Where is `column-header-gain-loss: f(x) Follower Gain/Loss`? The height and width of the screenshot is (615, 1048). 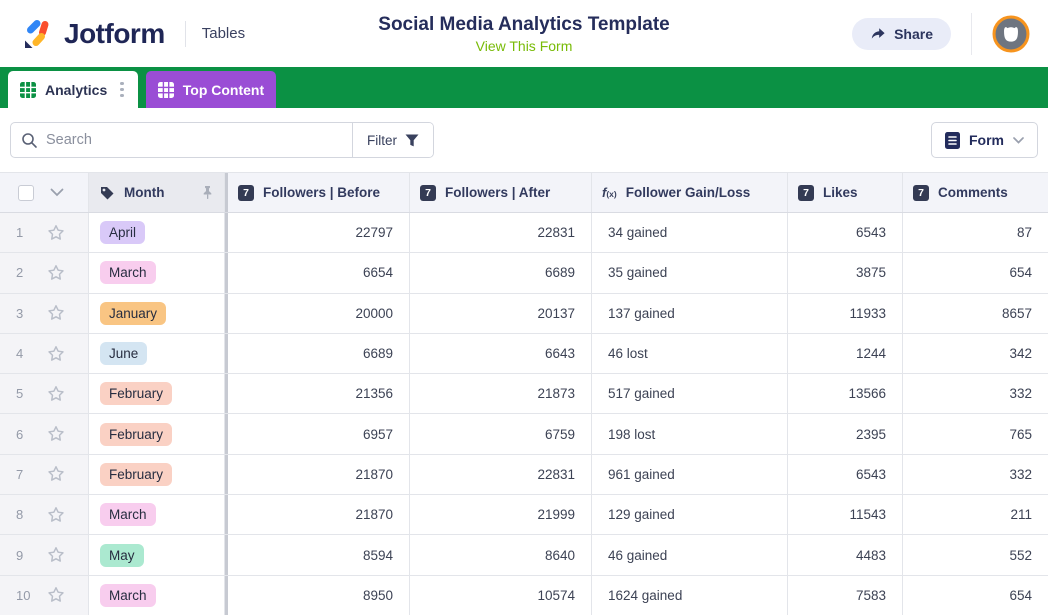
column-header-gain-loss: f(x) Follower Gain/Loss is located at coordinates (690, 192).